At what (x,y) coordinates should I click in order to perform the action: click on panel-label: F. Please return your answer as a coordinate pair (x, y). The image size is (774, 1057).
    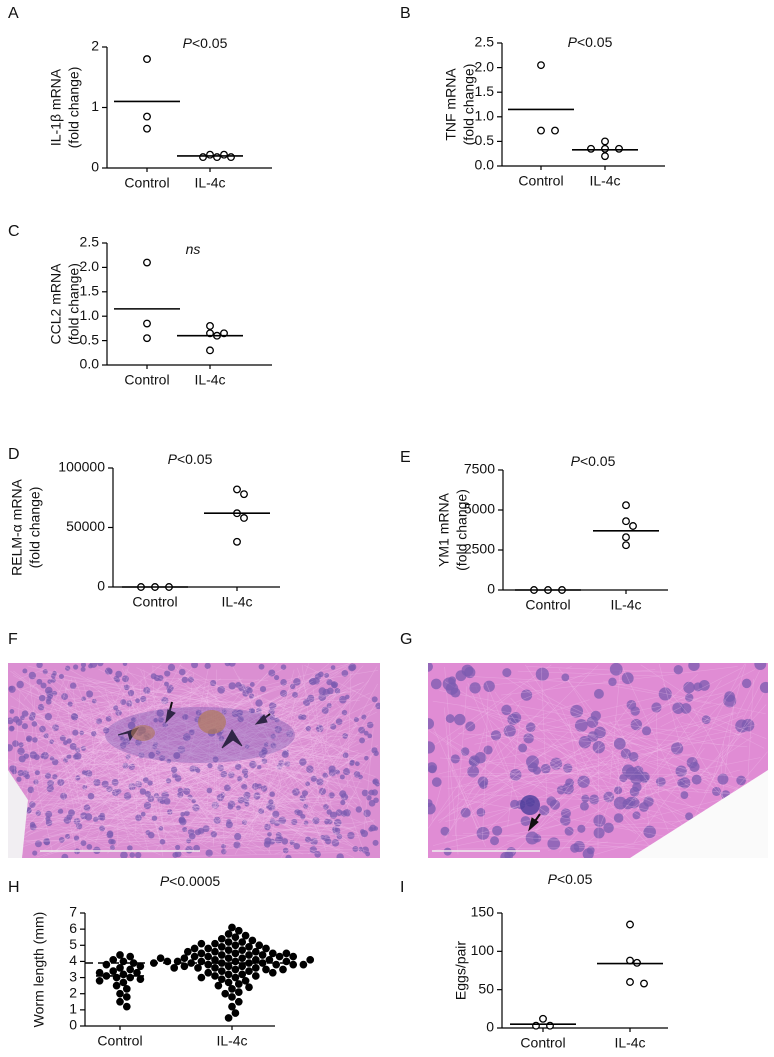
    Looking at the image, I should click on (13, 639).